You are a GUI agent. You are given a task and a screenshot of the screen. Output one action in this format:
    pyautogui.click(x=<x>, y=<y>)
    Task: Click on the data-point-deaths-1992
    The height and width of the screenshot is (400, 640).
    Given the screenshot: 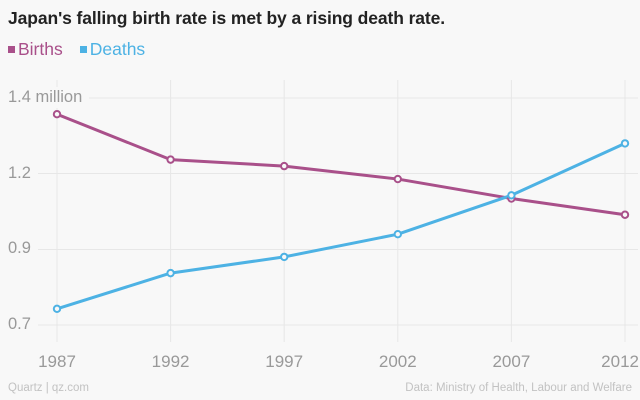 What is the action you would take?
    pyautogui.click(x=170, y=273)
    